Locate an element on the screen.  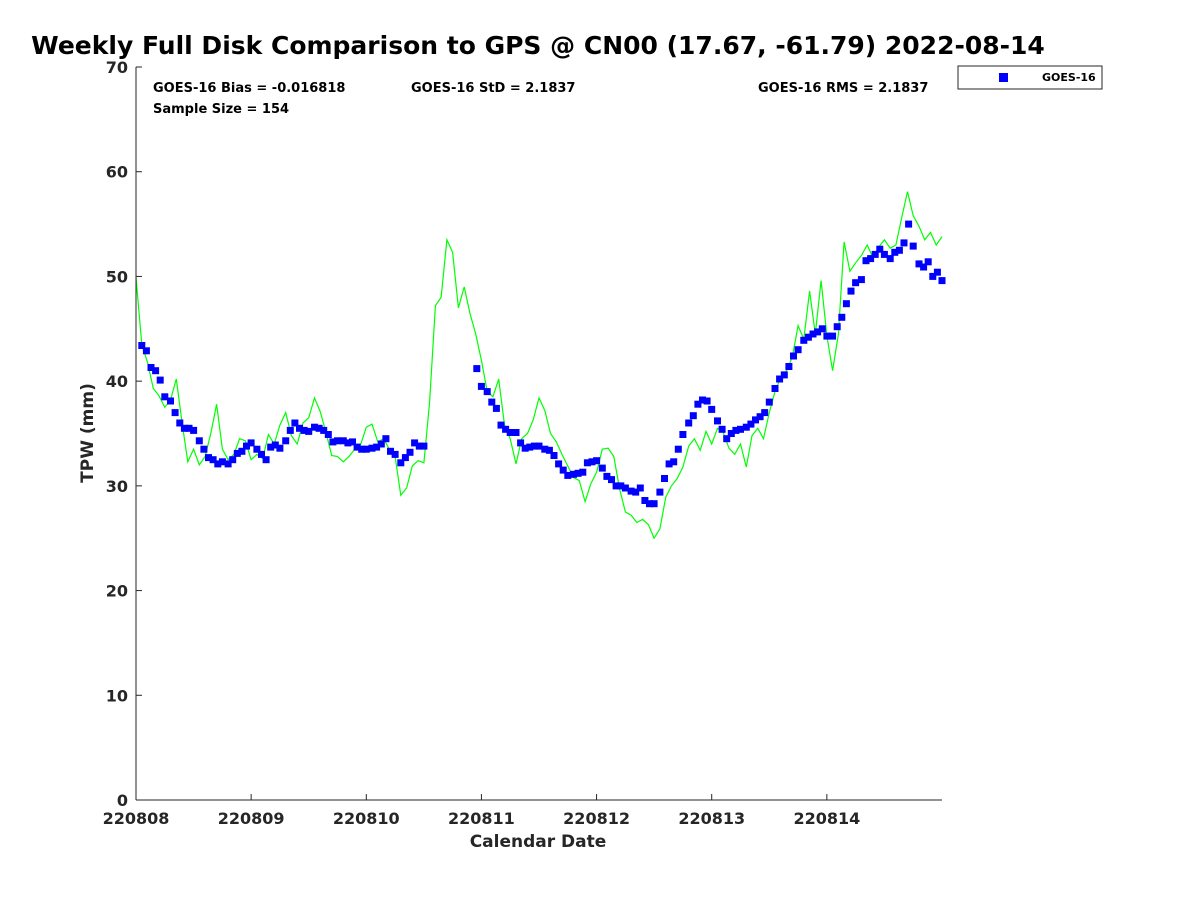
y-tick-label: 50 is located at coordinates (117, 276).